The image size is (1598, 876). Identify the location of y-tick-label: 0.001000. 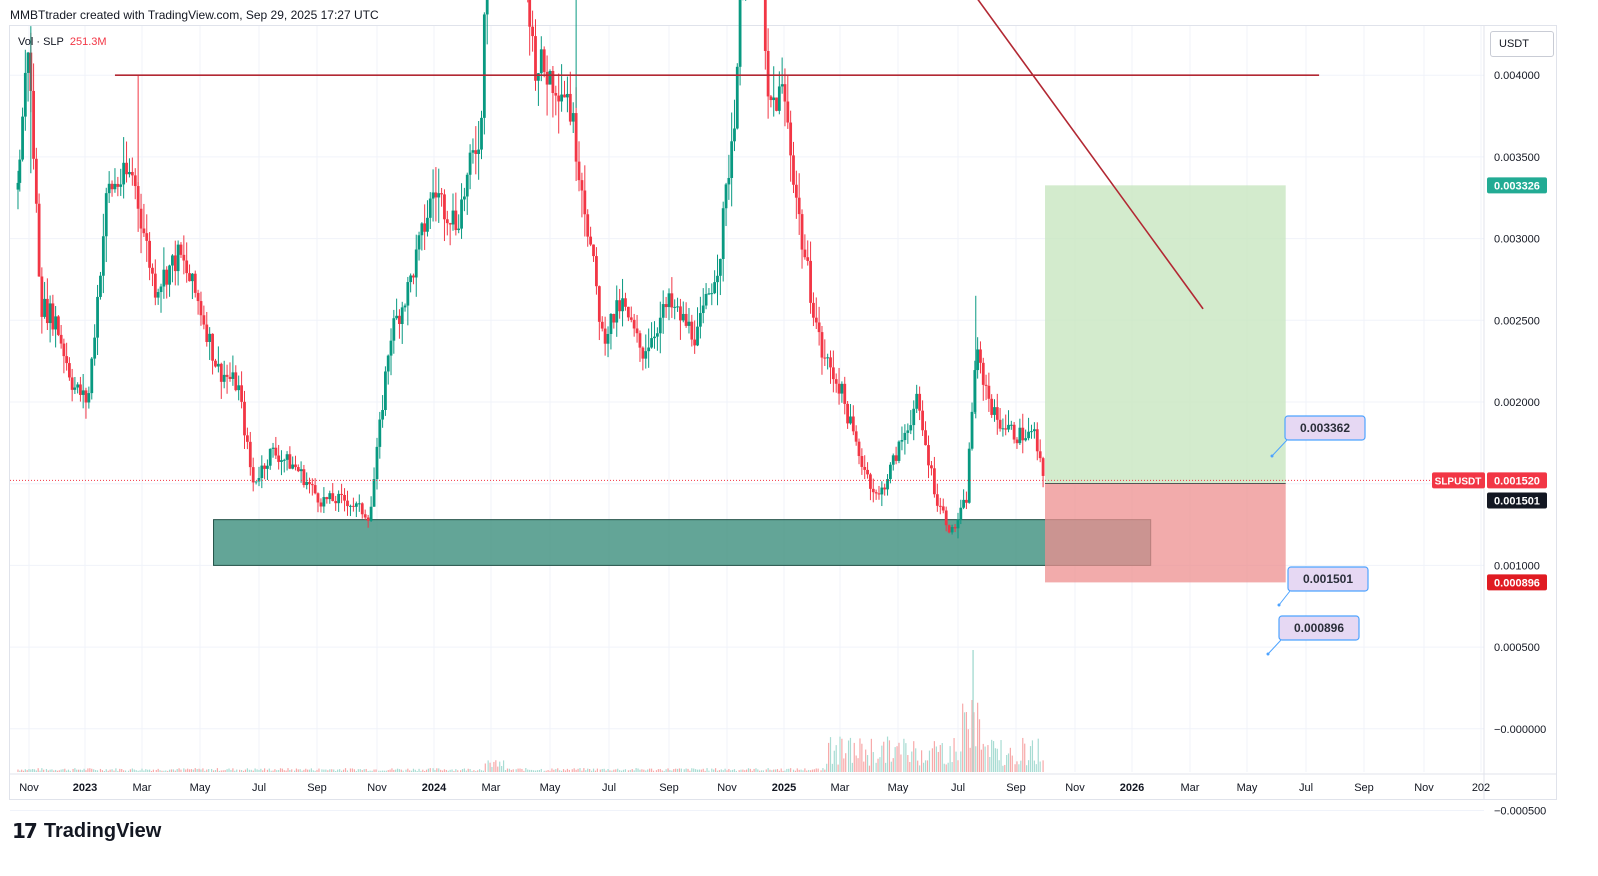
(1517, 566).